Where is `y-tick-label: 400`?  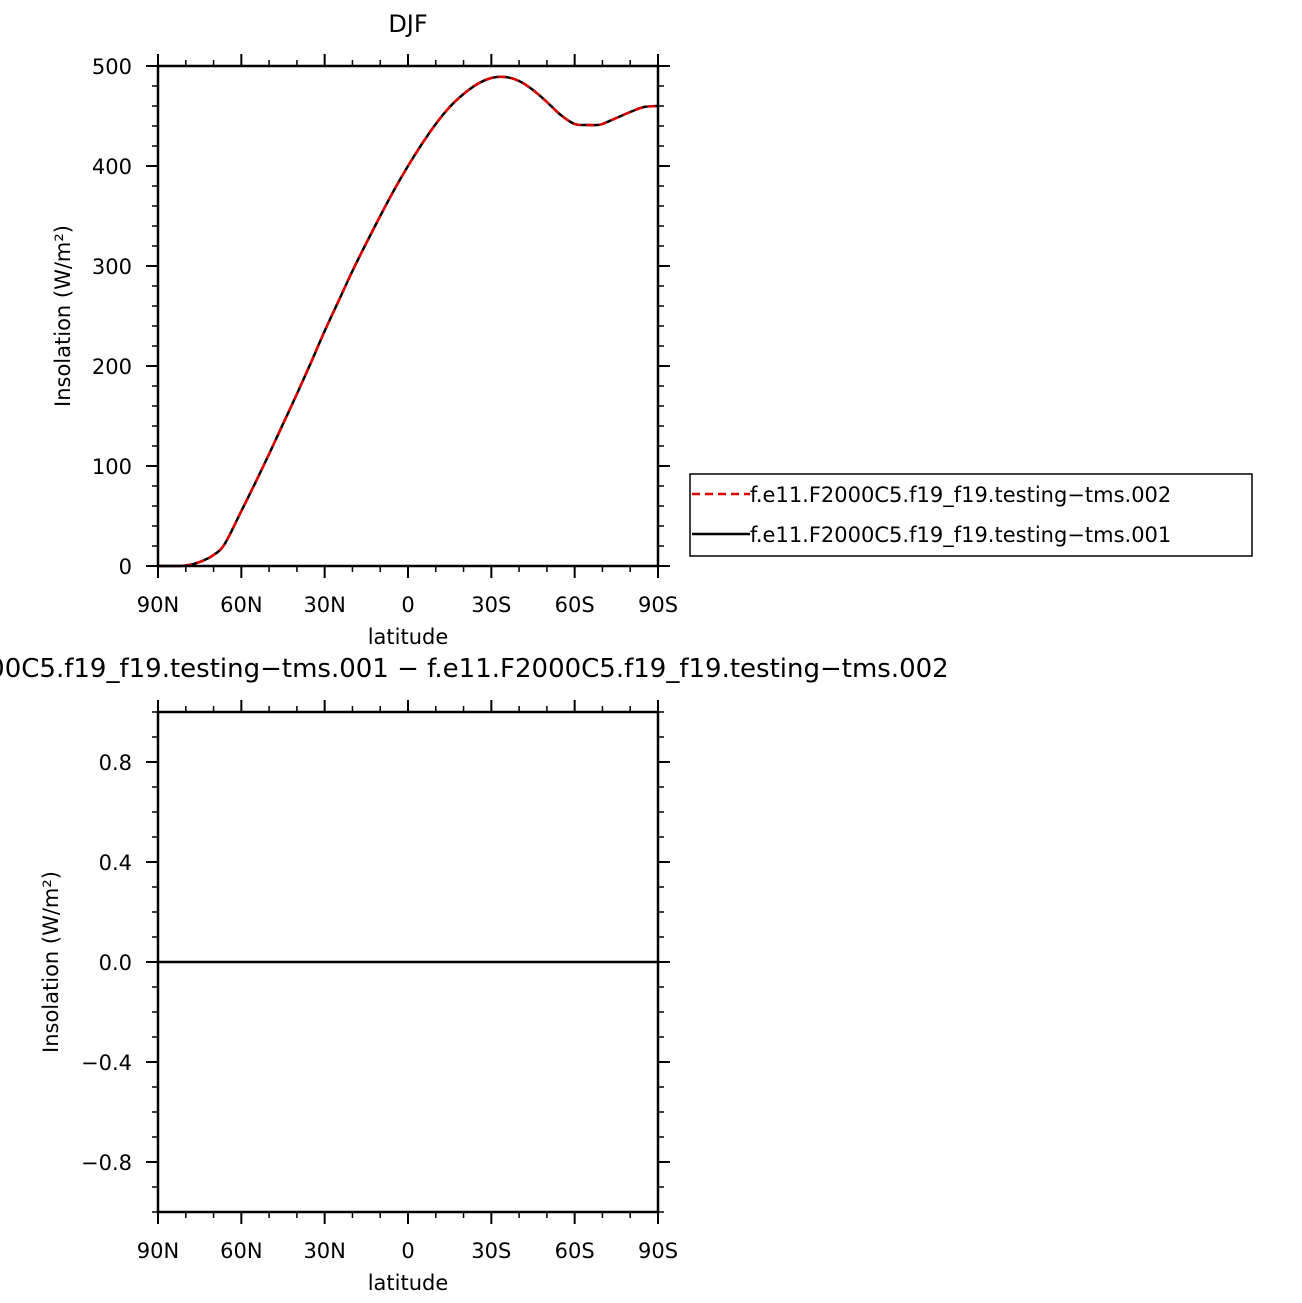
y-tick-label: 400 is located at coordinates (112, 167).